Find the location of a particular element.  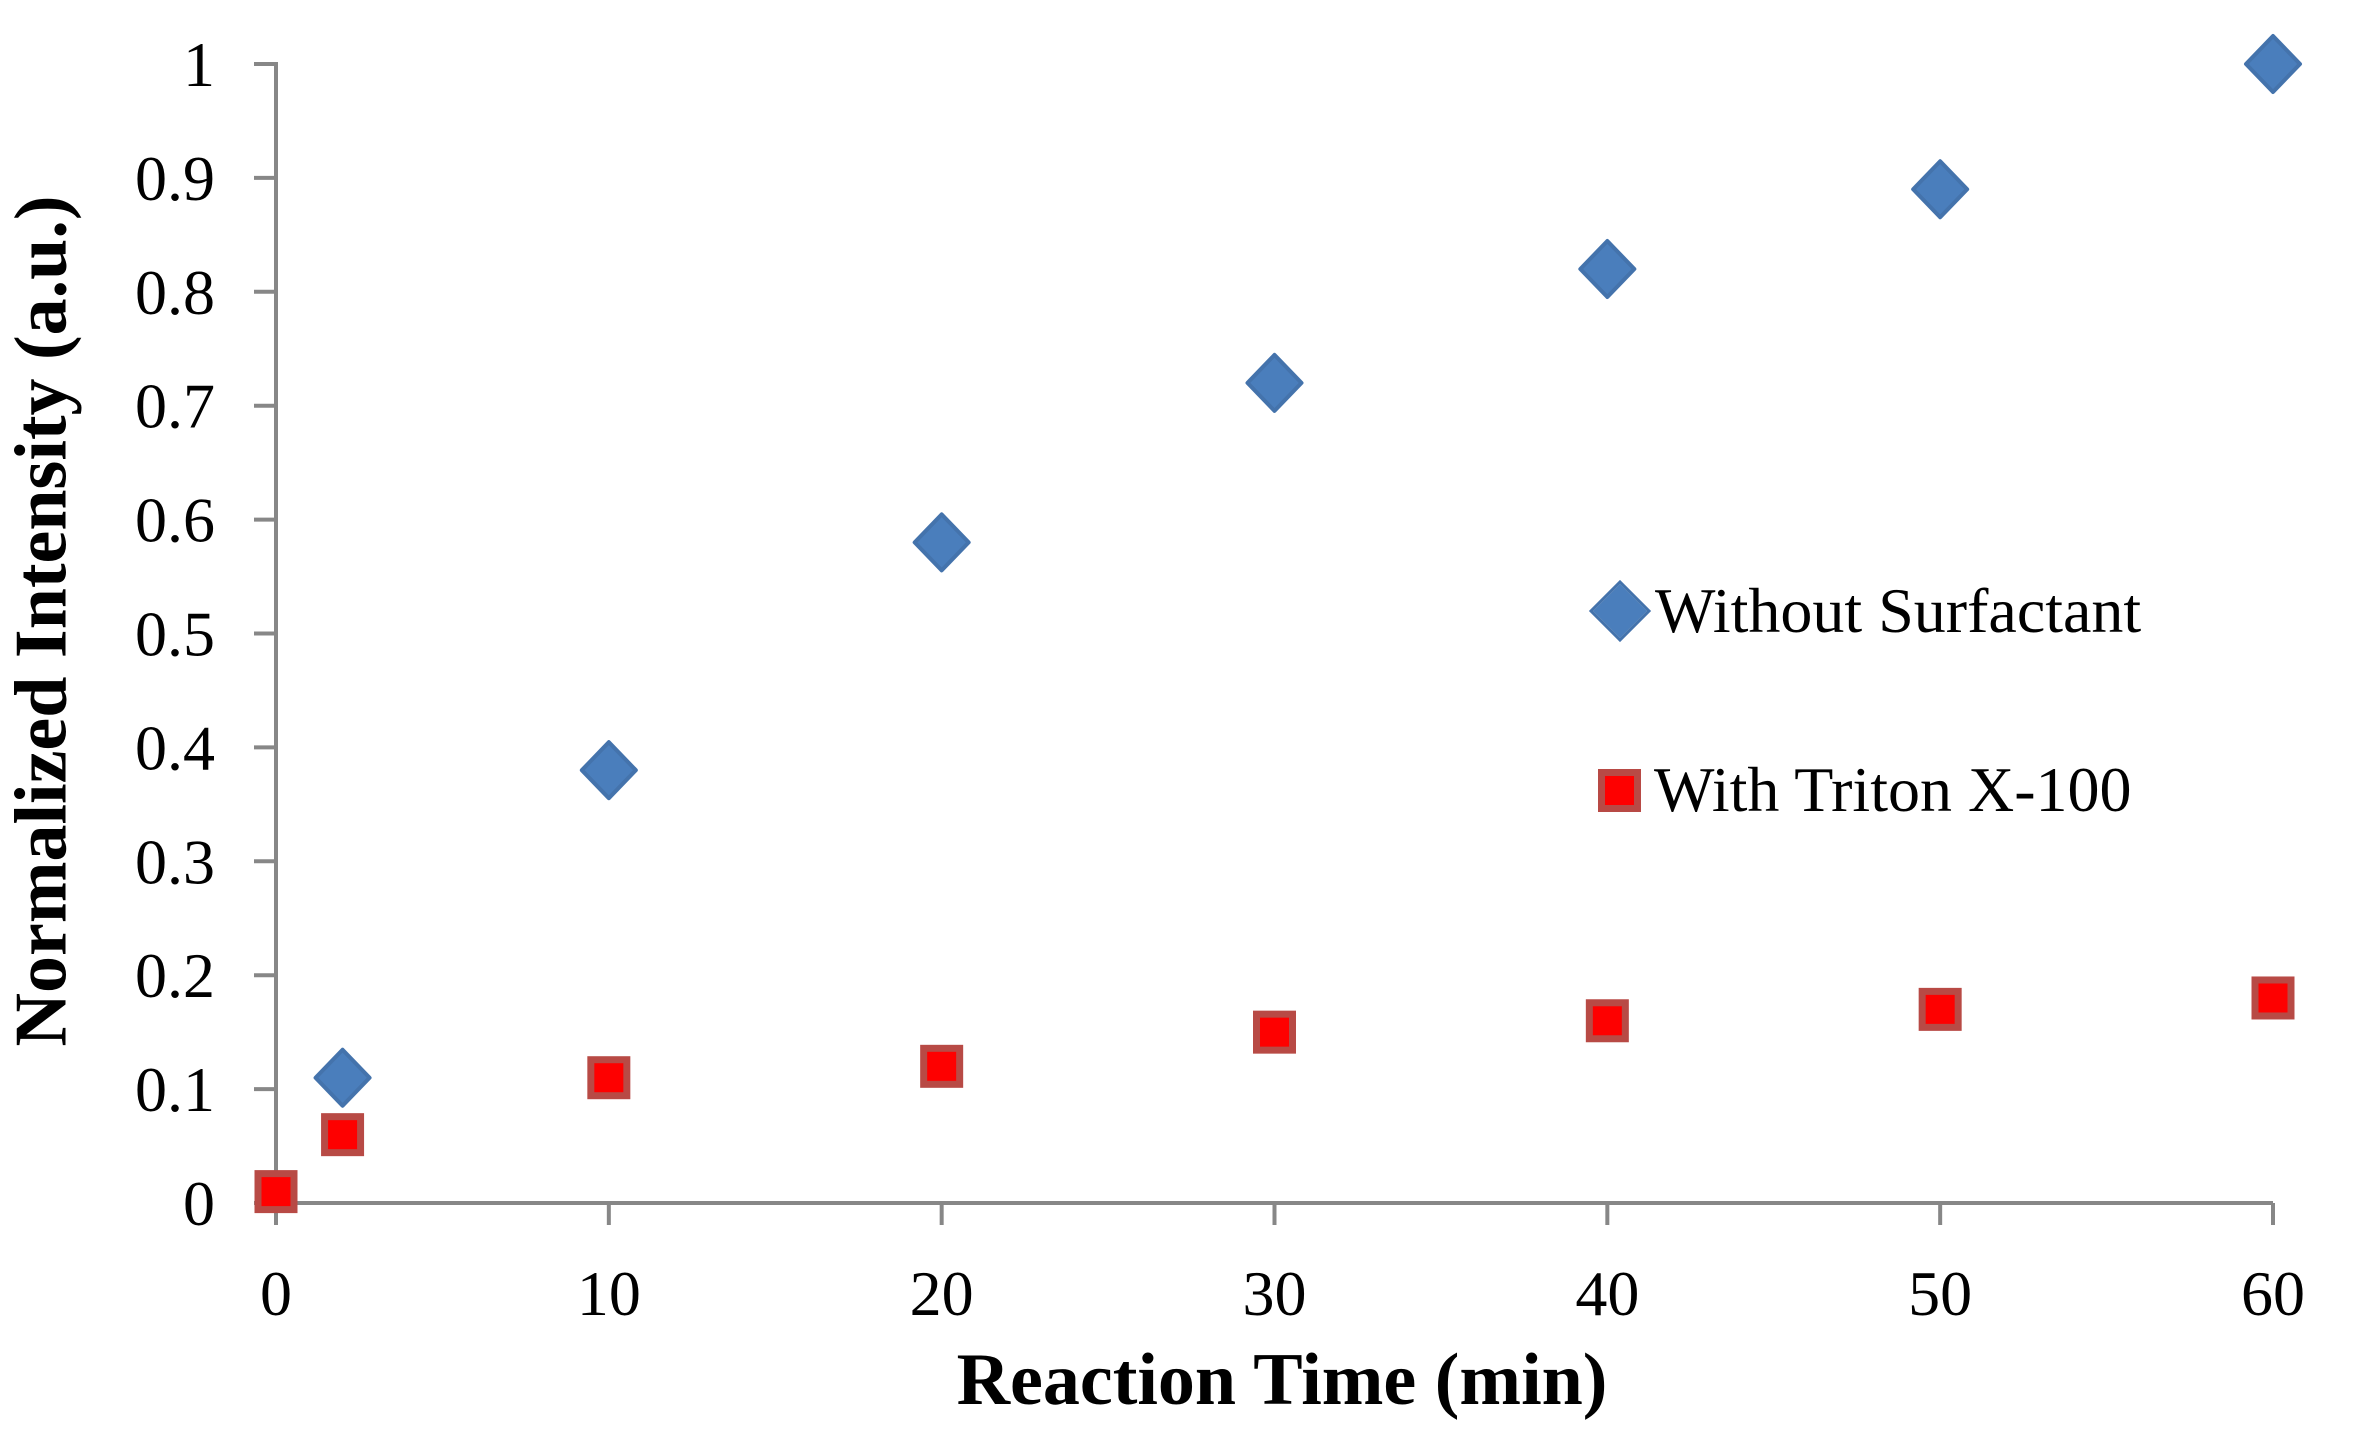

legend-item-without-surfactant: Without Surfactant is located at coordinates (1865, 611).